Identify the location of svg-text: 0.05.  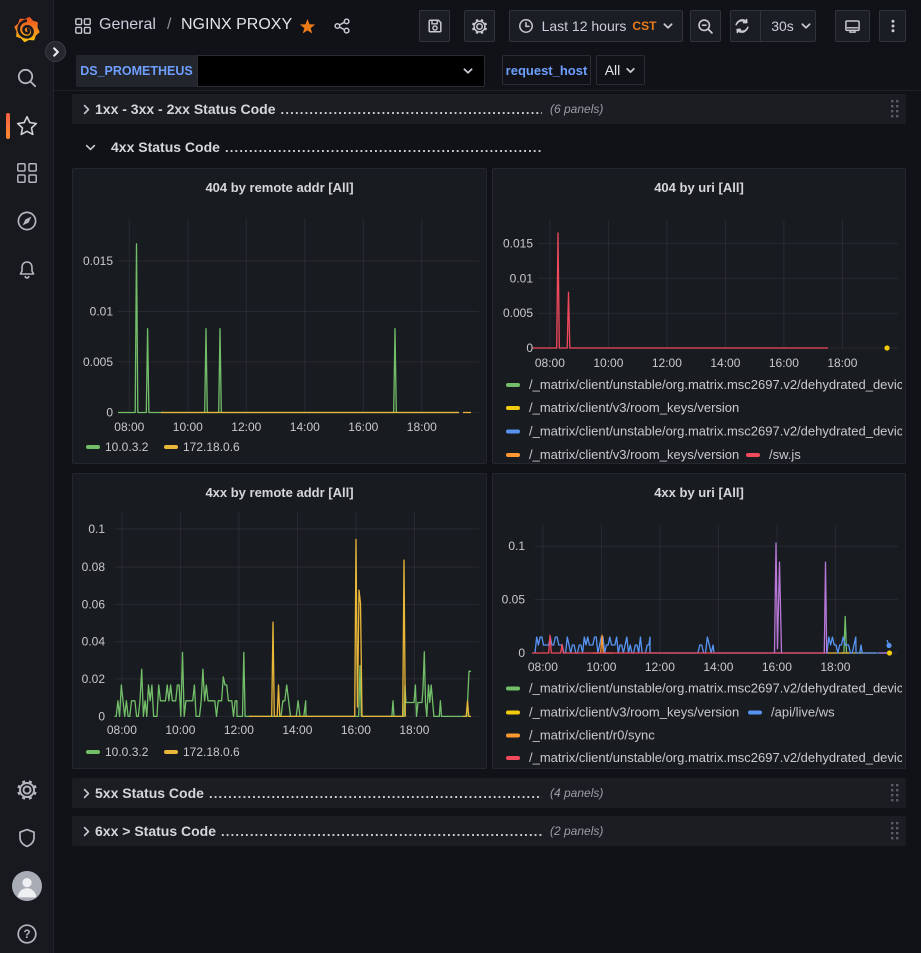
(514, 600).